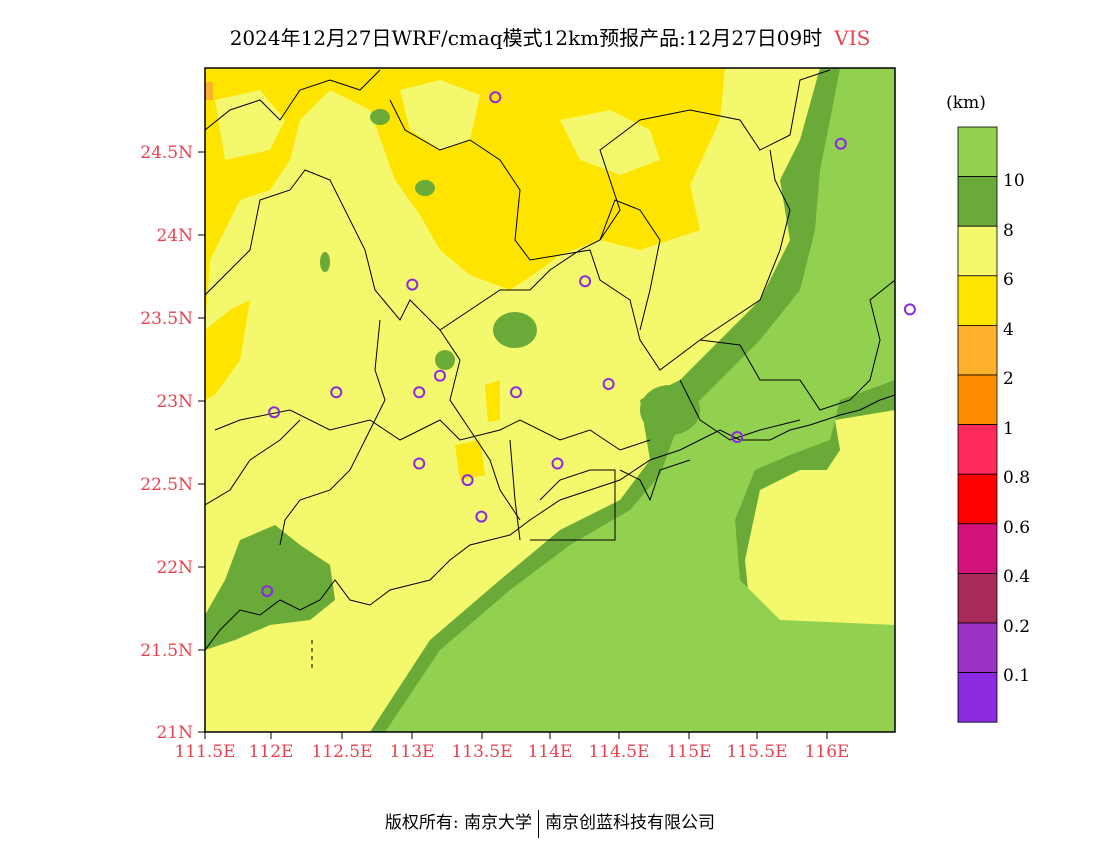 Image resolution: width=1100 pixels, height=850 pixels. I want to click on lon-tick: 111.5E, so click(205, 747).